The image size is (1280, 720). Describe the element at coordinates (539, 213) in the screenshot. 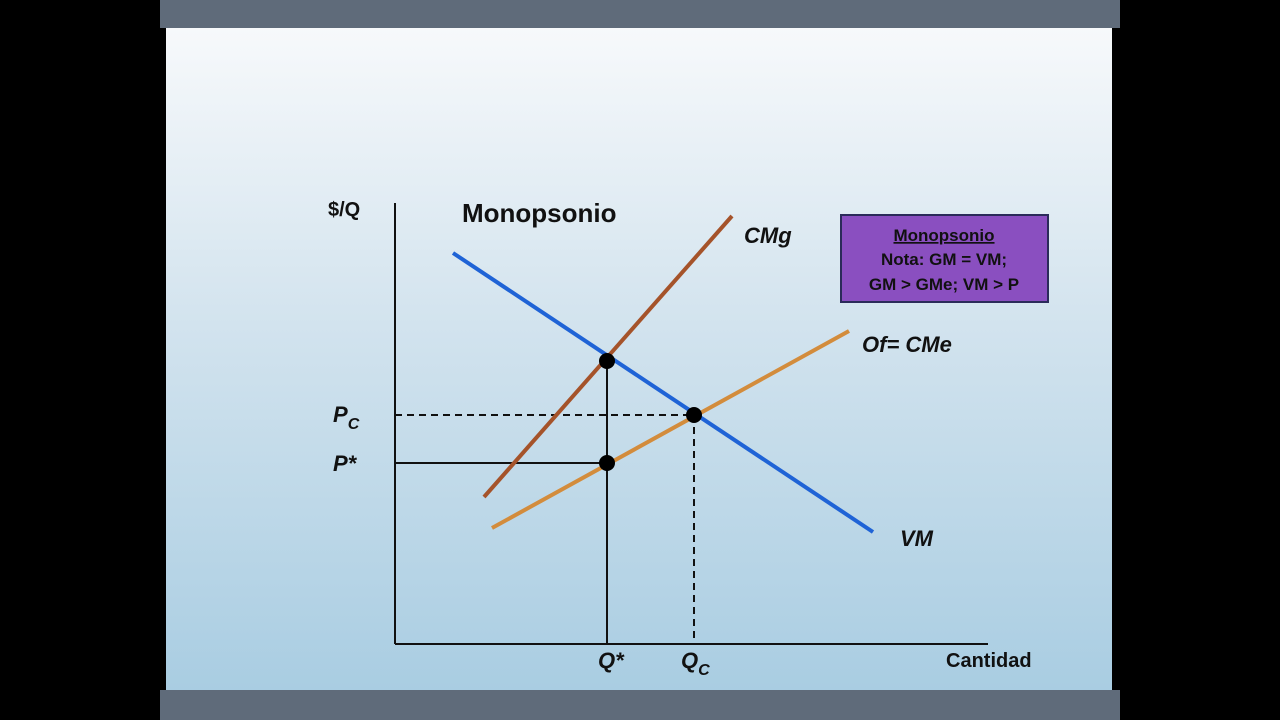

I see `diagram-title: Monopsonio` at that location.